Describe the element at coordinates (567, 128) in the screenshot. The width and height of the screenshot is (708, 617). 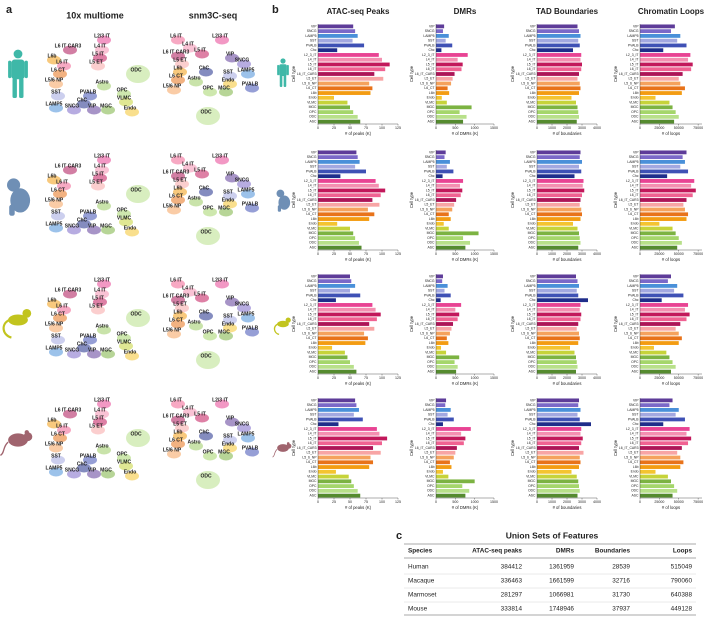
I see `x-tick-label: 2000` at that location.